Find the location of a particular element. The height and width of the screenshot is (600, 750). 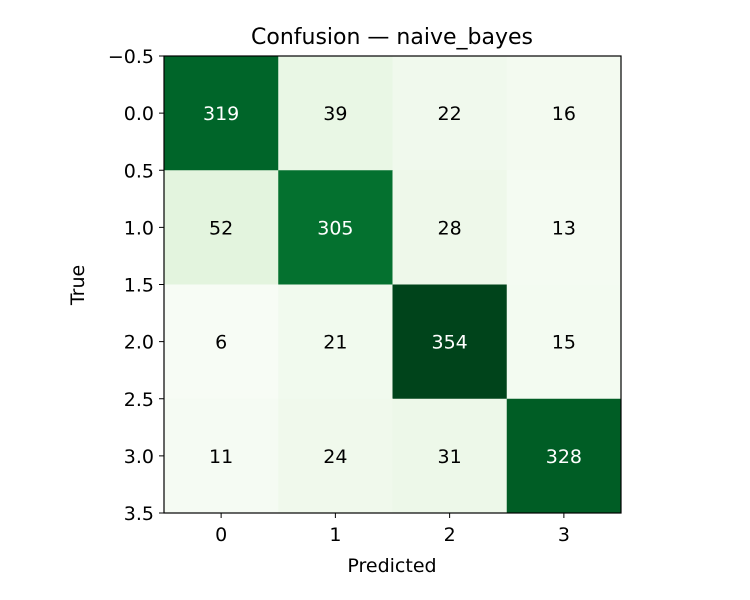

cell-value-r0-c3: 16 is located at coordinates (564, 114).